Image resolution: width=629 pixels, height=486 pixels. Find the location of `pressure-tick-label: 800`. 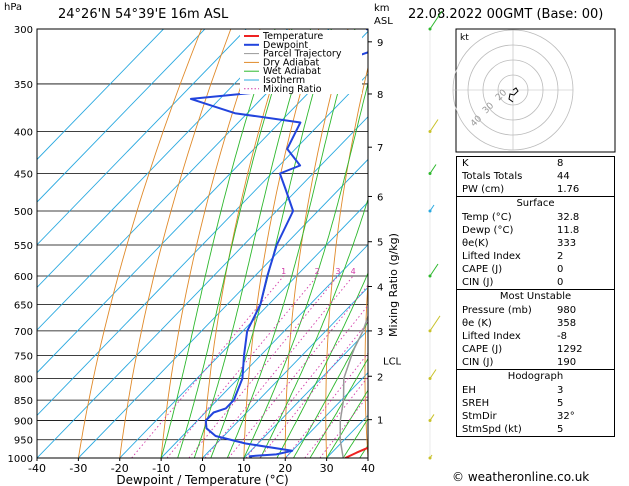

pressure-tick-label: 800 is located at coordinates (23, 379).